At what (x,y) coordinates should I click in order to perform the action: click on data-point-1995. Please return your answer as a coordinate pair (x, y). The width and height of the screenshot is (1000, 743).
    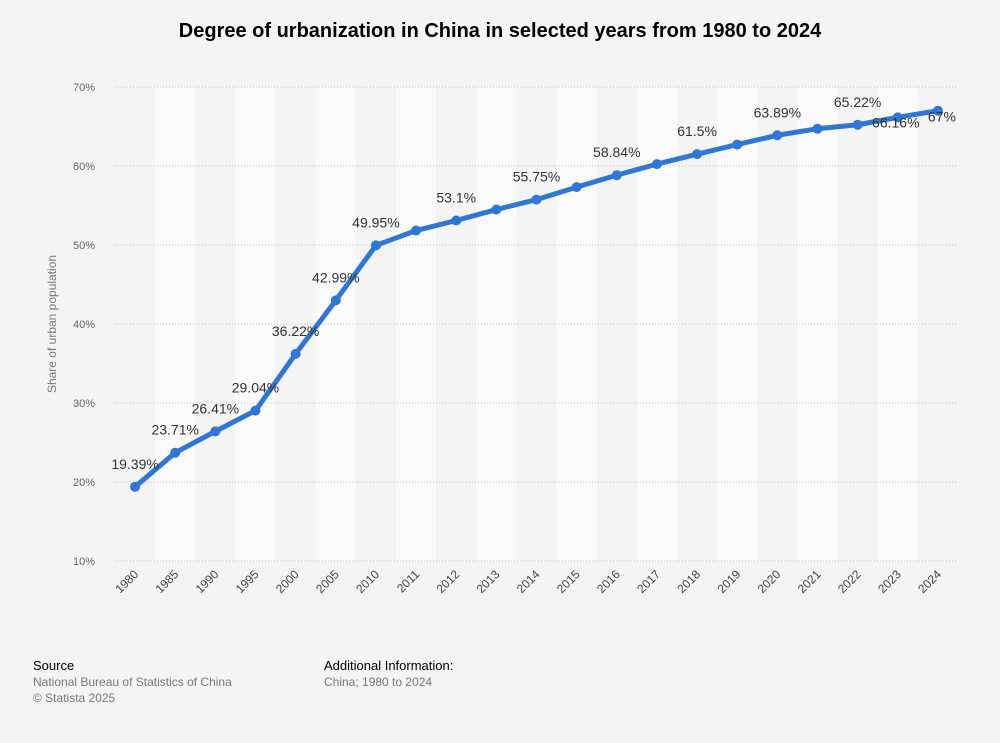
    Looking at the image, I should click on (255, 410).